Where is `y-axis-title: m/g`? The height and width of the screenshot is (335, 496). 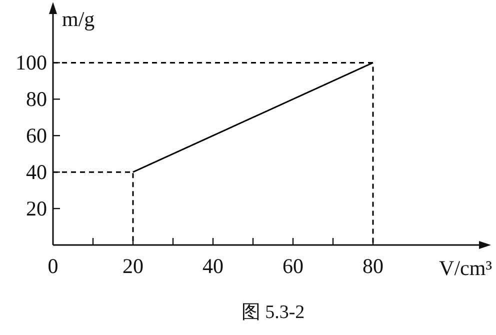 y-axis-title: m/g is located at coordinates (79, 19).